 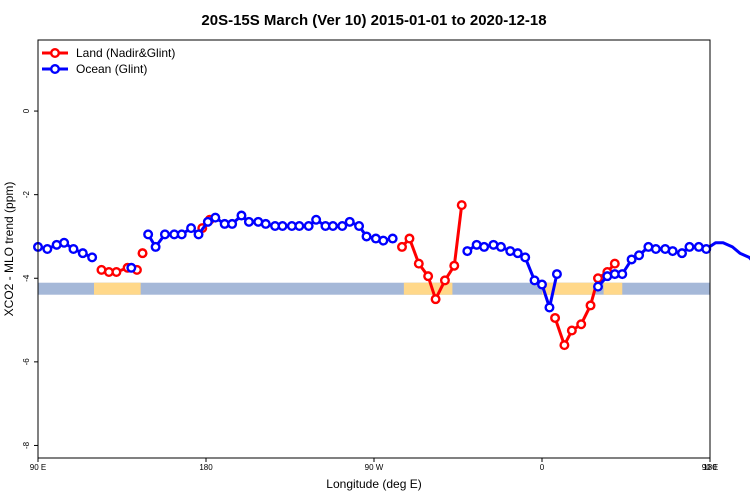 I want to click on y-axis: 0 -2 -4 -6 -8, so click(x=30, y=278).